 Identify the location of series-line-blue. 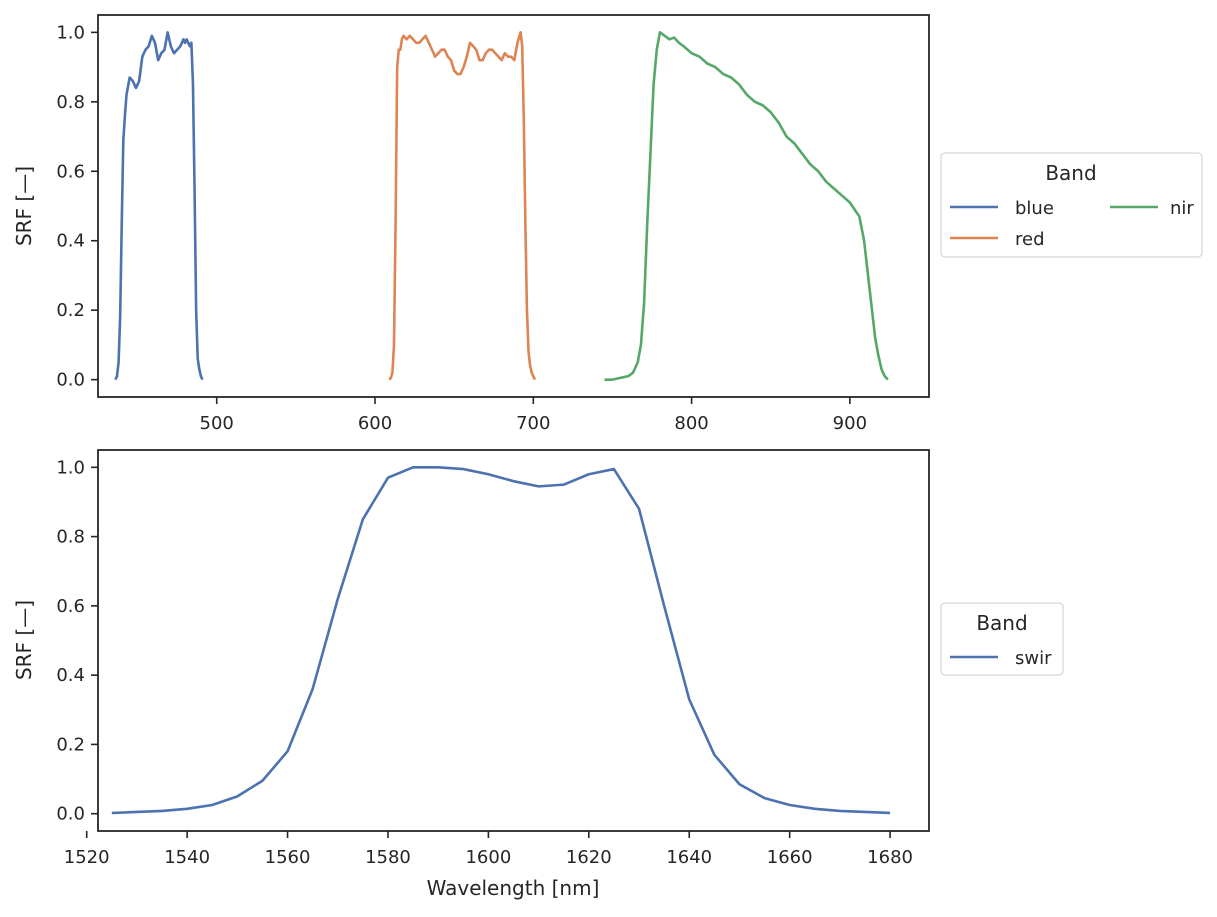
(159, 206).